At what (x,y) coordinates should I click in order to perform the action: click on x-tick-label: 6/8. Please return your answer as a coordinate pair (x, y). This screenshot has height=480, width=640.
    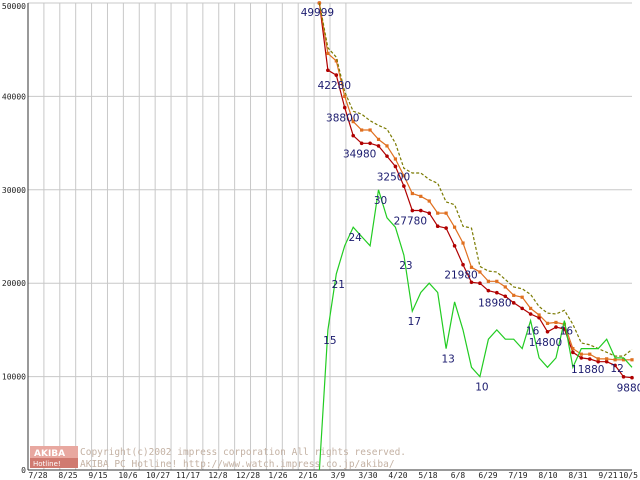
    Looking at the image, I should click on (458, 475).